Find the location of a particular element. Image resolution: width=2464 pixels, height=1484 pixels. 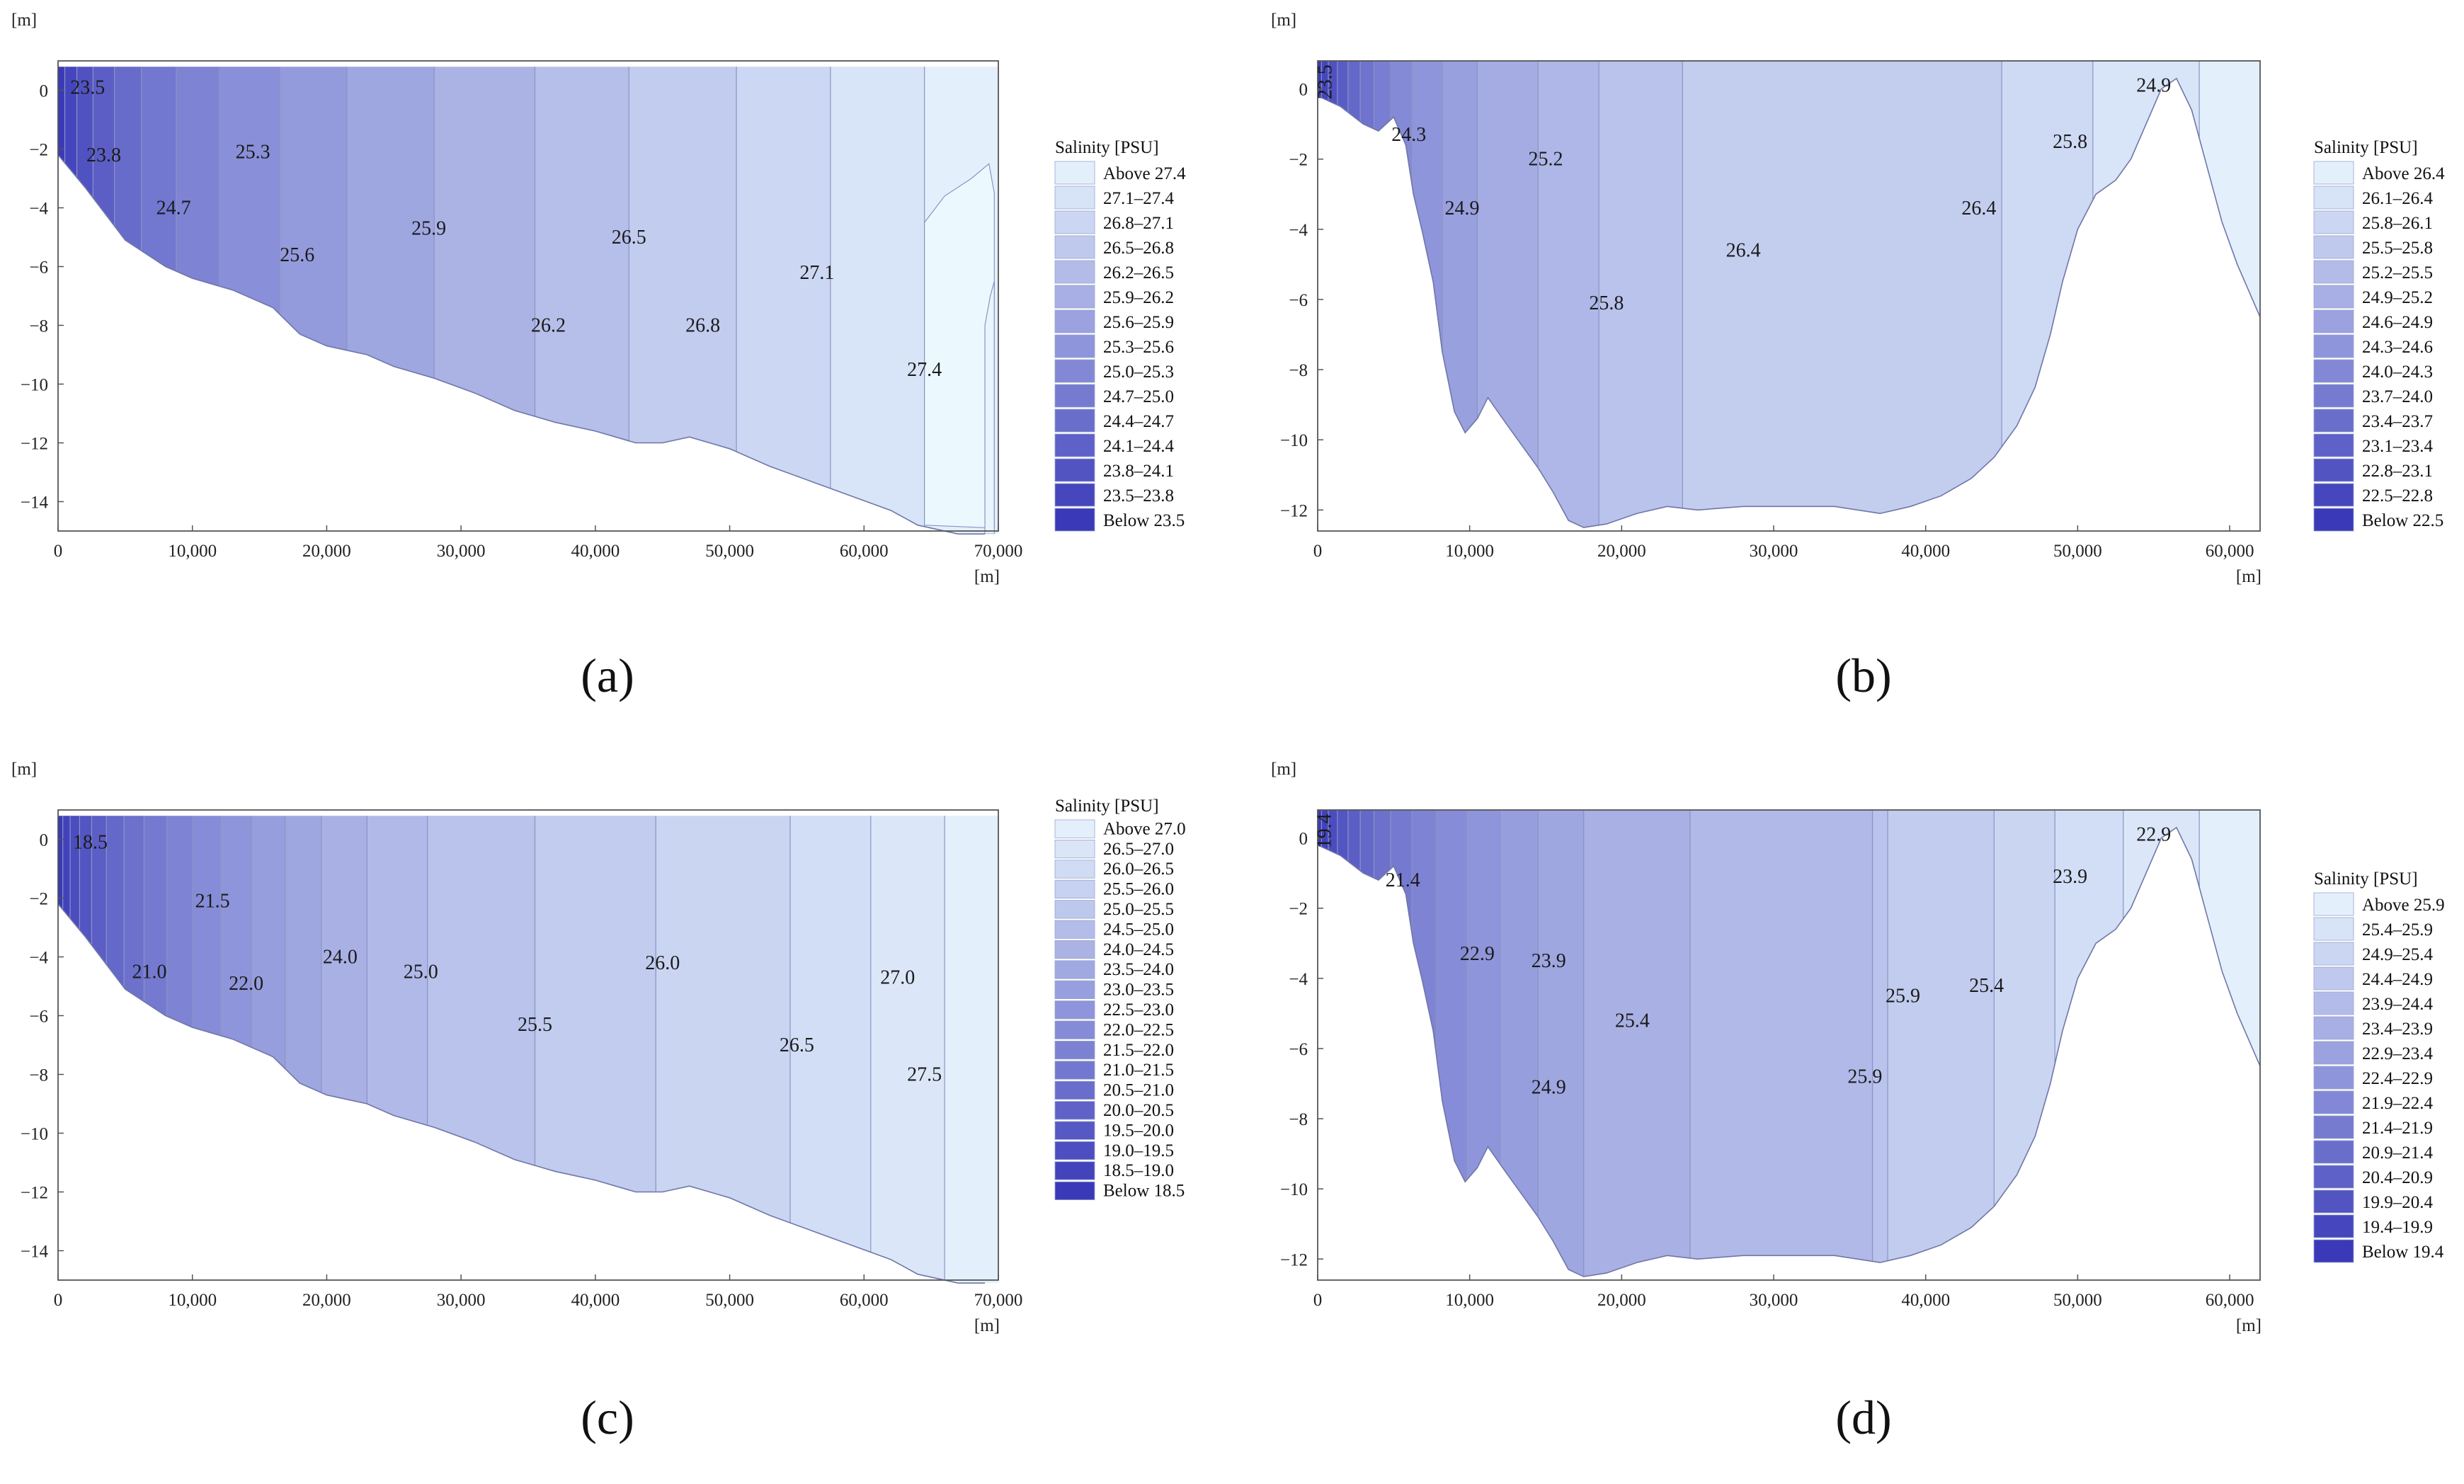

y-tick-label: −10 is located at coordinates (1294, 440).